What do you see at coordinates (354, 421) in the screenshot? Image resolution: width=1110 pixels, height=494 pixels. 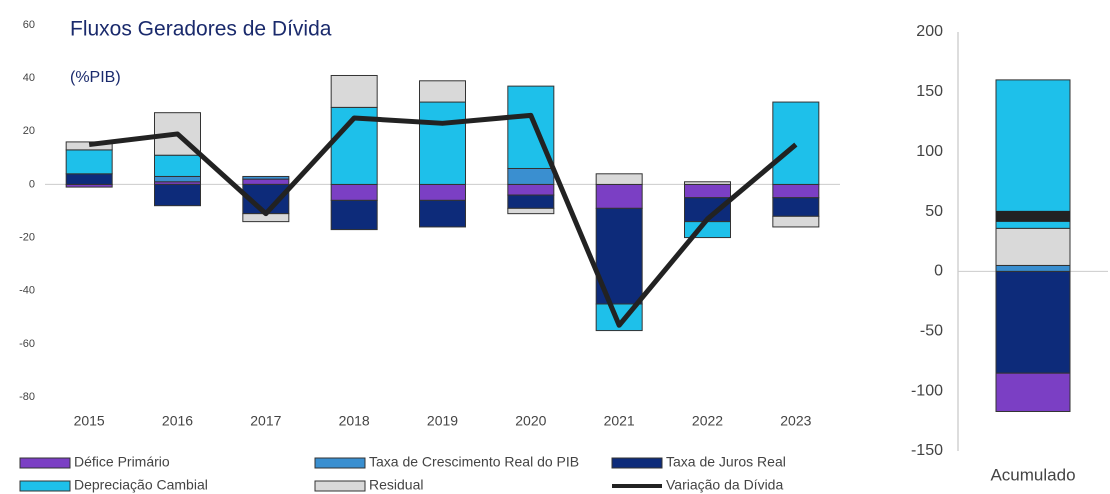 I see `x-tick-label: 2018` at bounding box center [354, 421].